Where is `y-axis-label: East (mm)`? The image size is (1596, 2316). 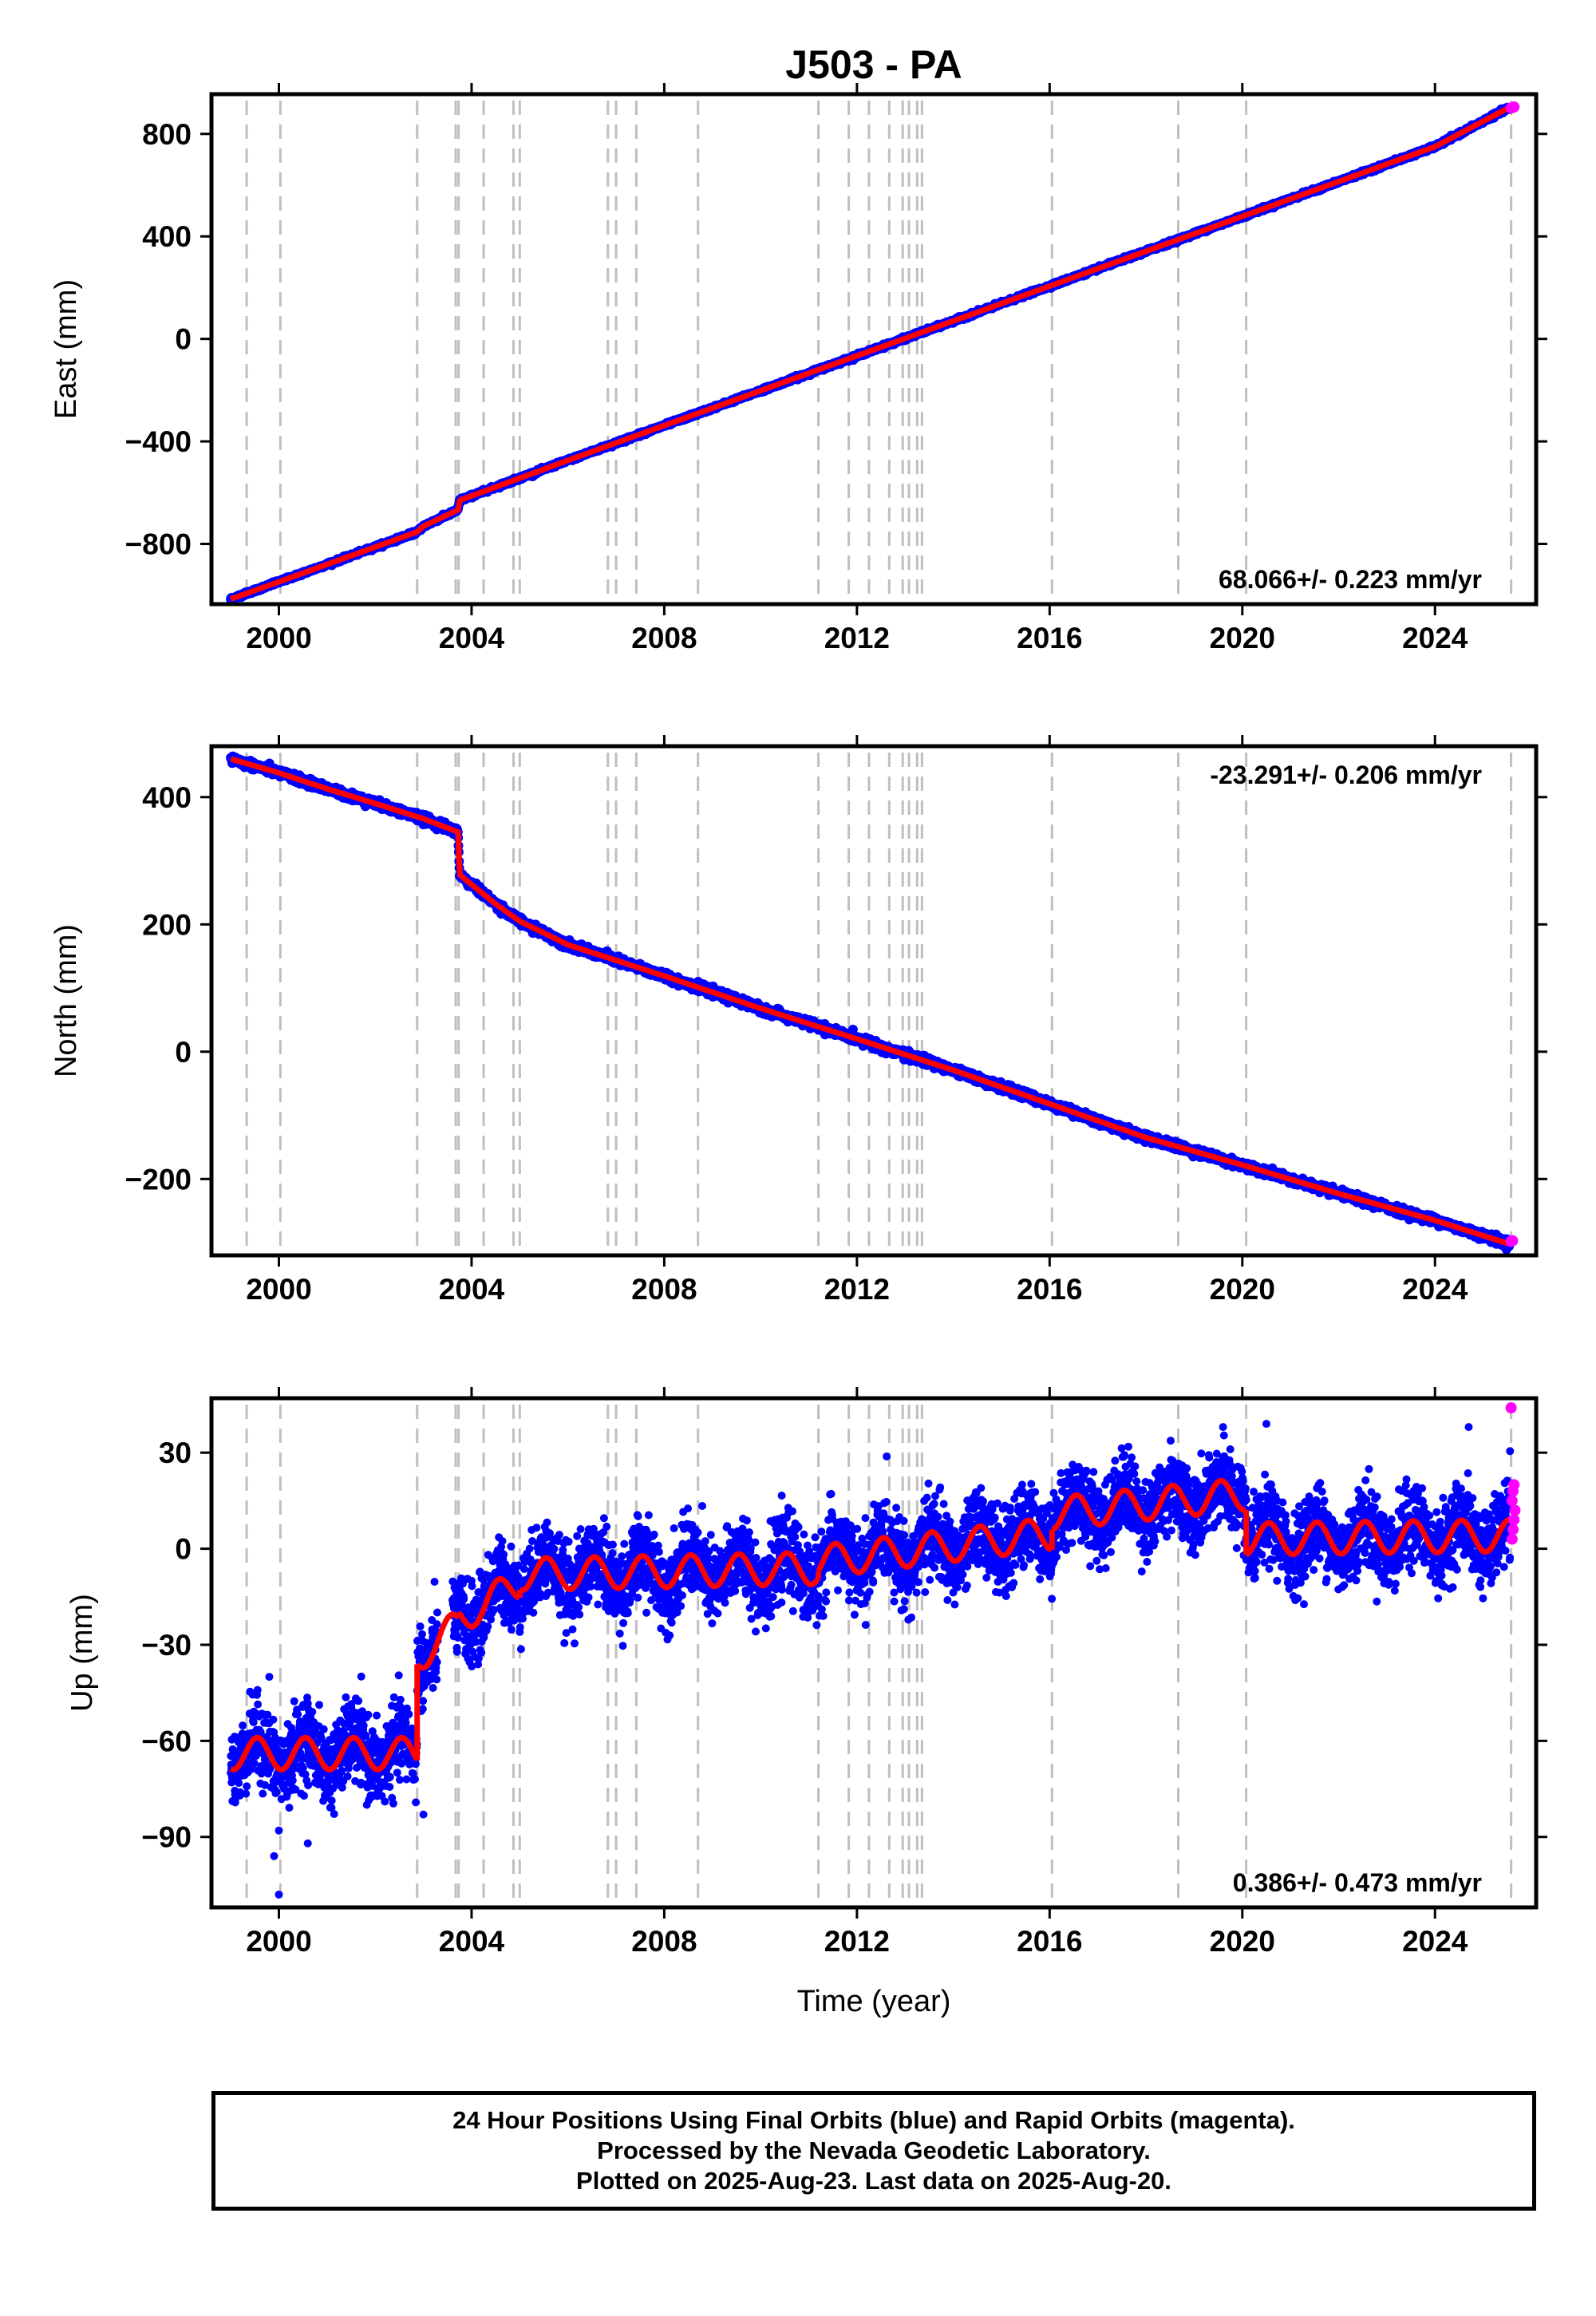
y-axis-label: East (mm) is located at coordinates (66, 349).